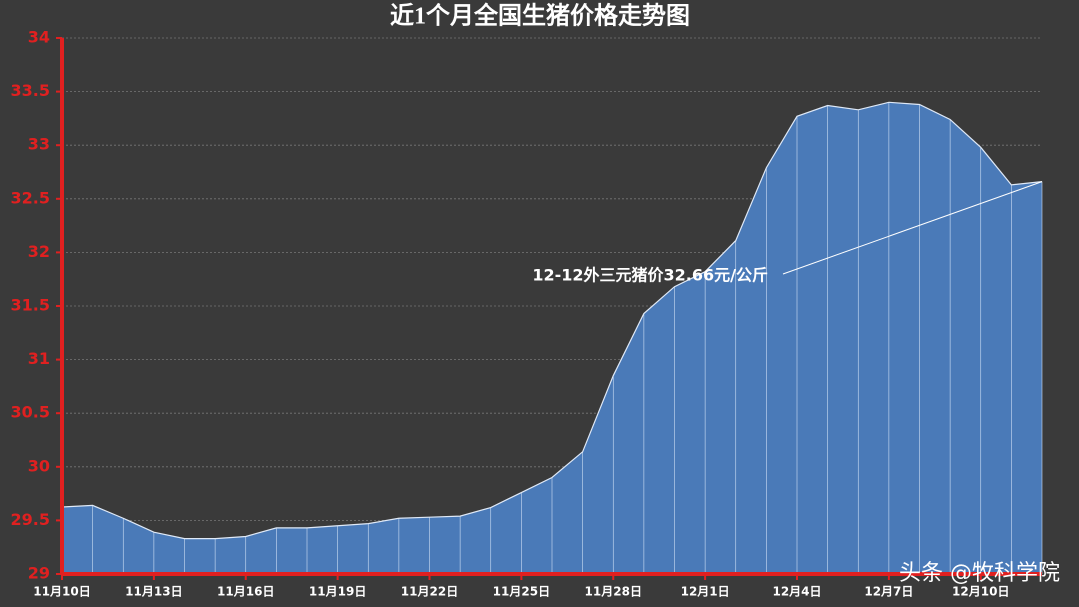 This screenshot has width=1079, height=607. I want to click on x-tick-label: 11月16日, so click(245, 592).